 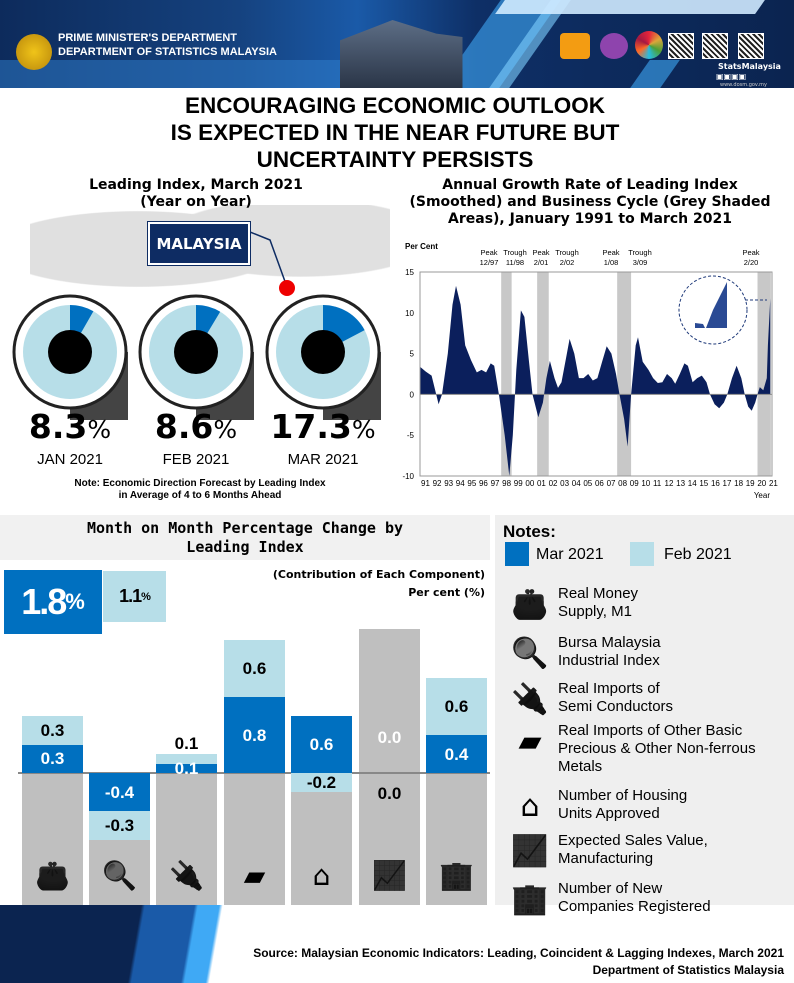 What do you see at coordinates (148, 38) in the screenshot?
I see `header-line1: PRIME MINISTER'S DEPARTMENT` at bounding box center [148, 38].